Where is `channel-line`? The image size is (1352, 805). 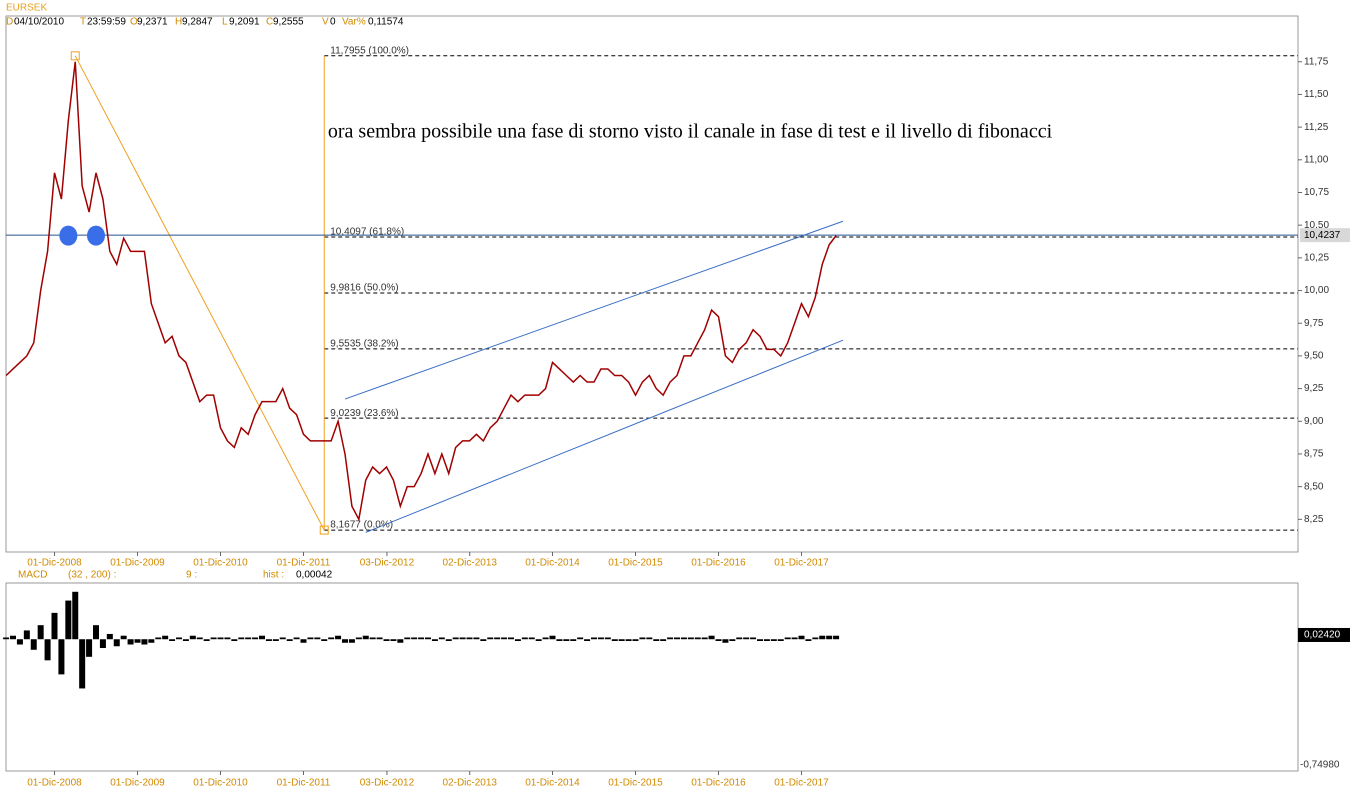 channel-line is located at coordinates (594, 310).